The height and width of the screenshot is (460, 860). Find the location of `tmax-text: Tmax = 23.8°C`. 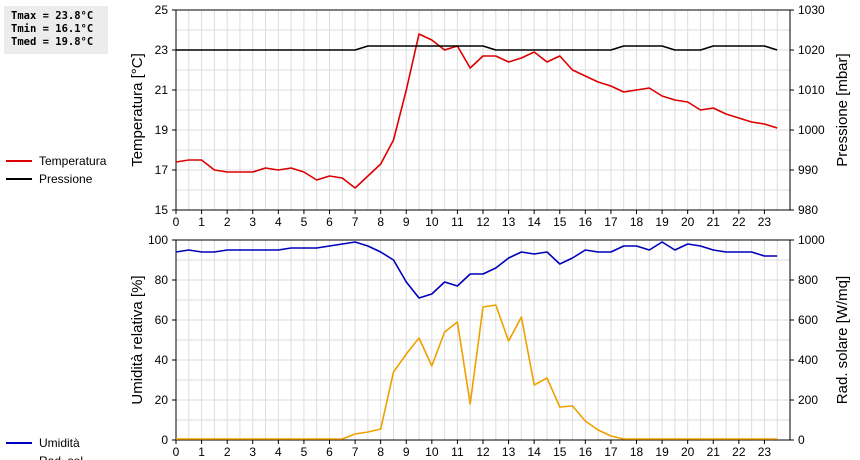

tmax-text: Tmax = 23.8°C is located at coordinates (52, 16).